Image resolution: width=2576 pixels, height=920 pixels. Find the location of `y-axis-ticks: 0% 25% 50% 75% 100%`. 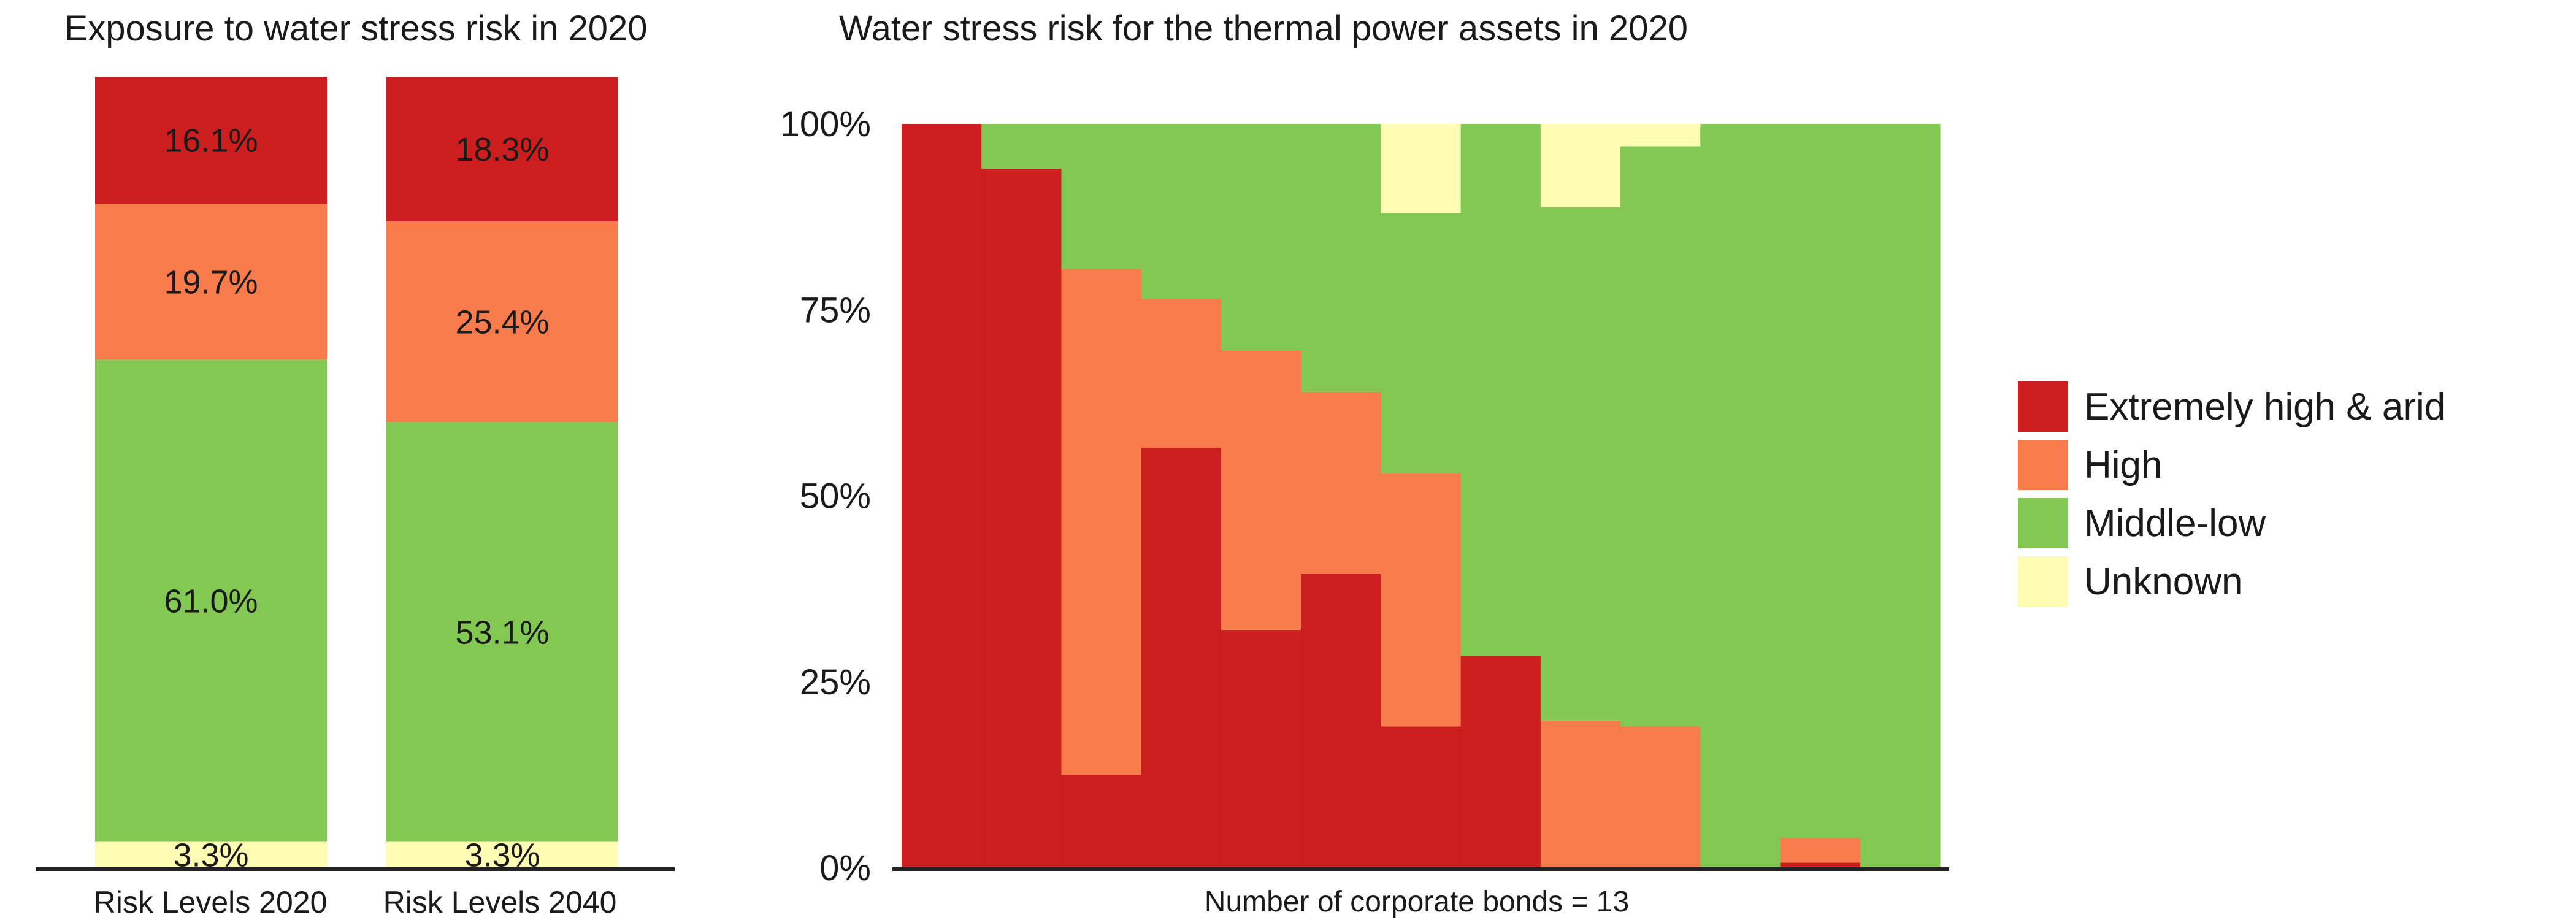

y-axis-ticks: 0% 25% 50% 75% 100% is located at coordinates (825, 496).